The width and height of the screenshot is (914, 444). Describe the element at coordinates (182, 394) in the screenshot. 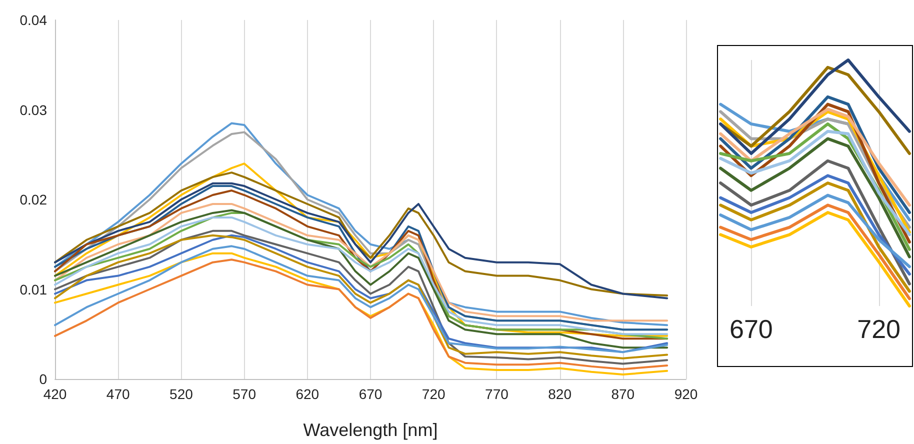

I see `x-tick-label: 520` at that location.